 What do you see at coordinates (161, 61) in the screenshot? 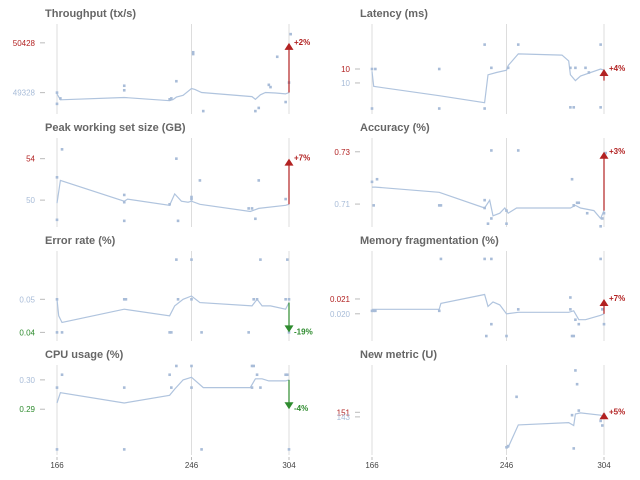
I see `panel-1: Throughput (tx/s) 50428 49328 +2%` at bounding box center [161, 61].